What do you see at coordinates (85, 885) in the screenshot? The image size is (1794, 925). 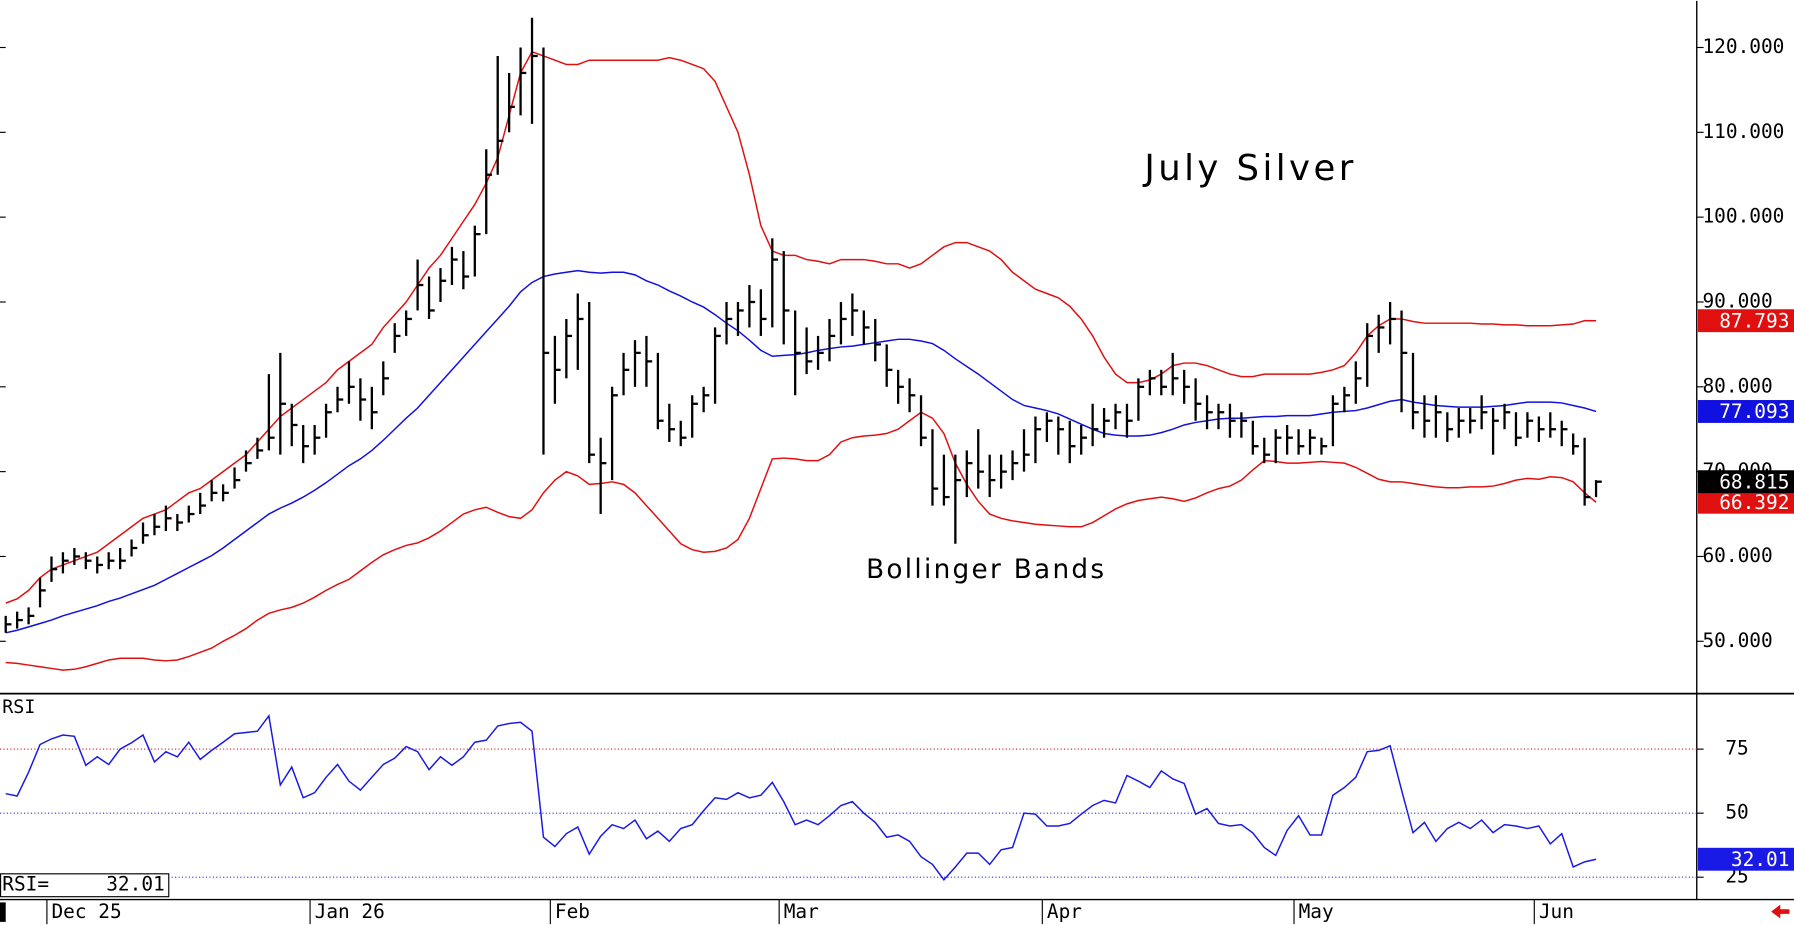 I see `readout-box` at bounding box center [85, 885].